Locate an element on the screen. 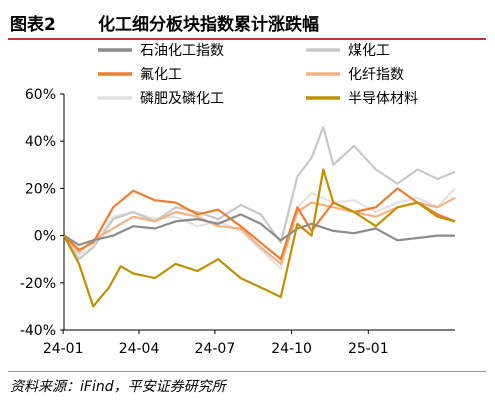 Image resolution: width=495 pixels, height=403 pixels. x-tick-label: 25-01 is located at coordinates (368, 349).